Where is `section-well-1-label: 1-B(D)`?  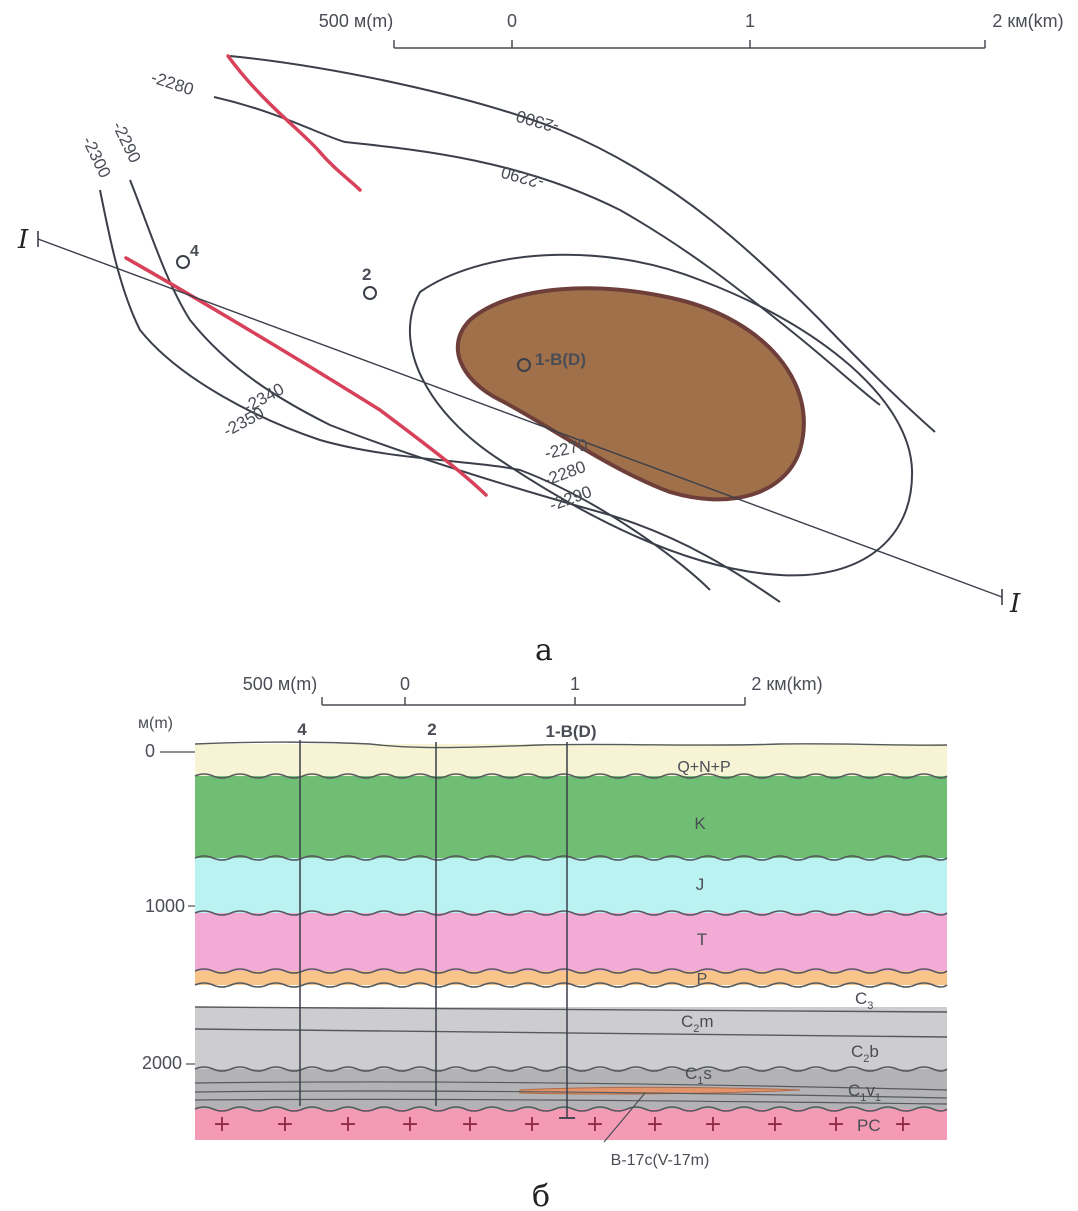
section-well-1-label: 1-B(D) is located at coordinates (571, 731).